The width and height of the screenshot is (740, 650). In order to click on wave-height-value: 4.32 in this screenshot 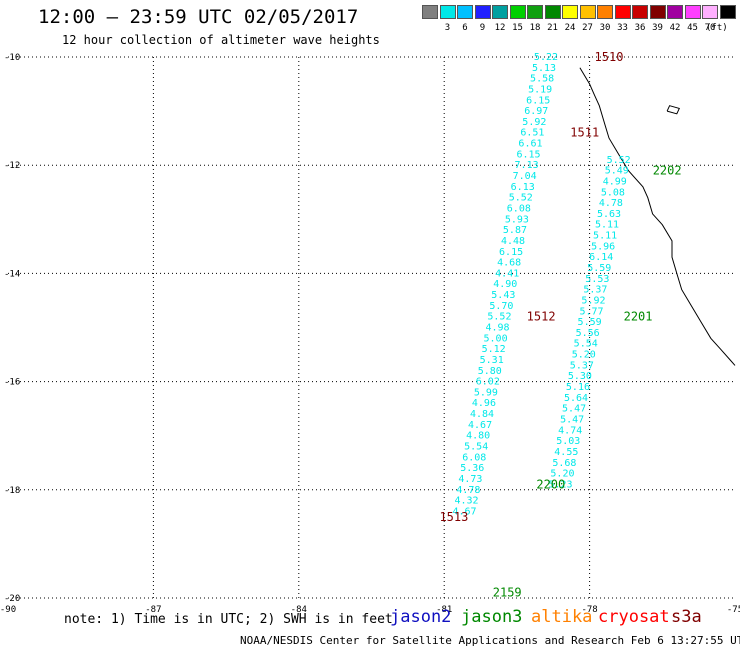, I will do `click(466, 501)`.